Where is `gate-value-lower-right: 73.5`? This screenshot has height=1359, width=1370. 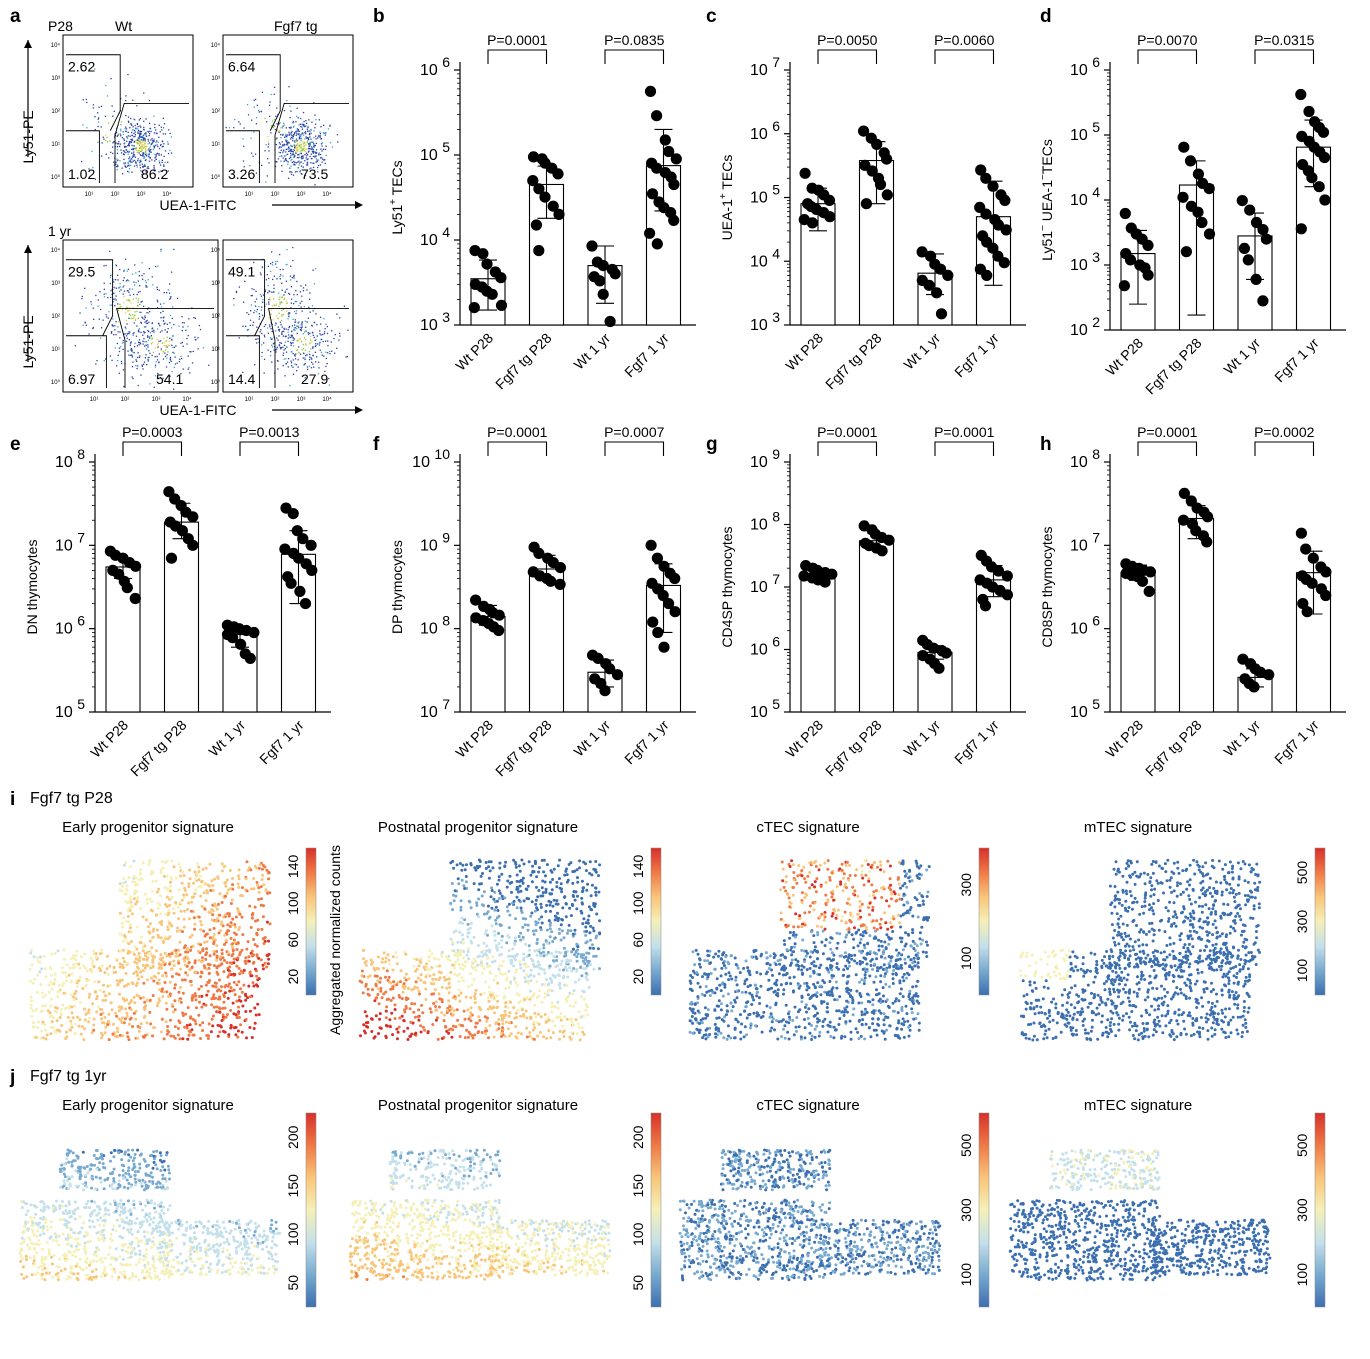
gate-value-lower-right: 73.5 is located at coordinates (314, 174).